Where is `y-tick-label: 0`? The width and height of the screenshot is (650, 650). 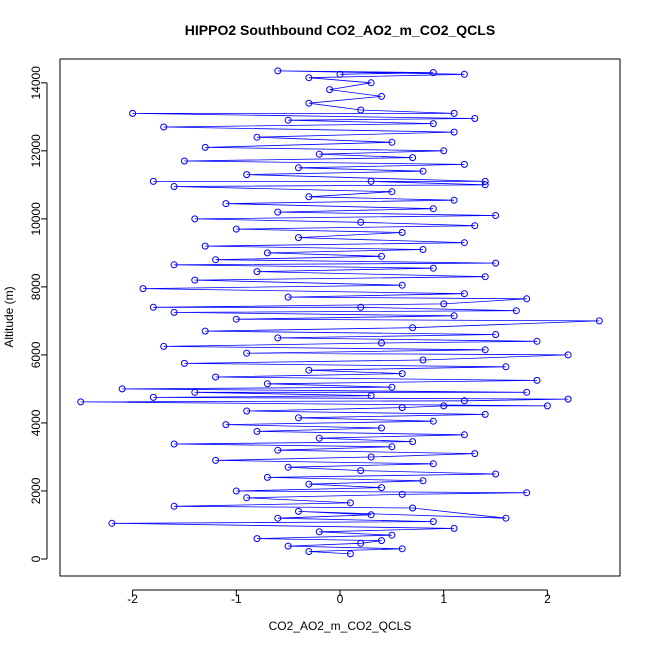 y-tick-label: 0 is located at coordinates (36, 558).